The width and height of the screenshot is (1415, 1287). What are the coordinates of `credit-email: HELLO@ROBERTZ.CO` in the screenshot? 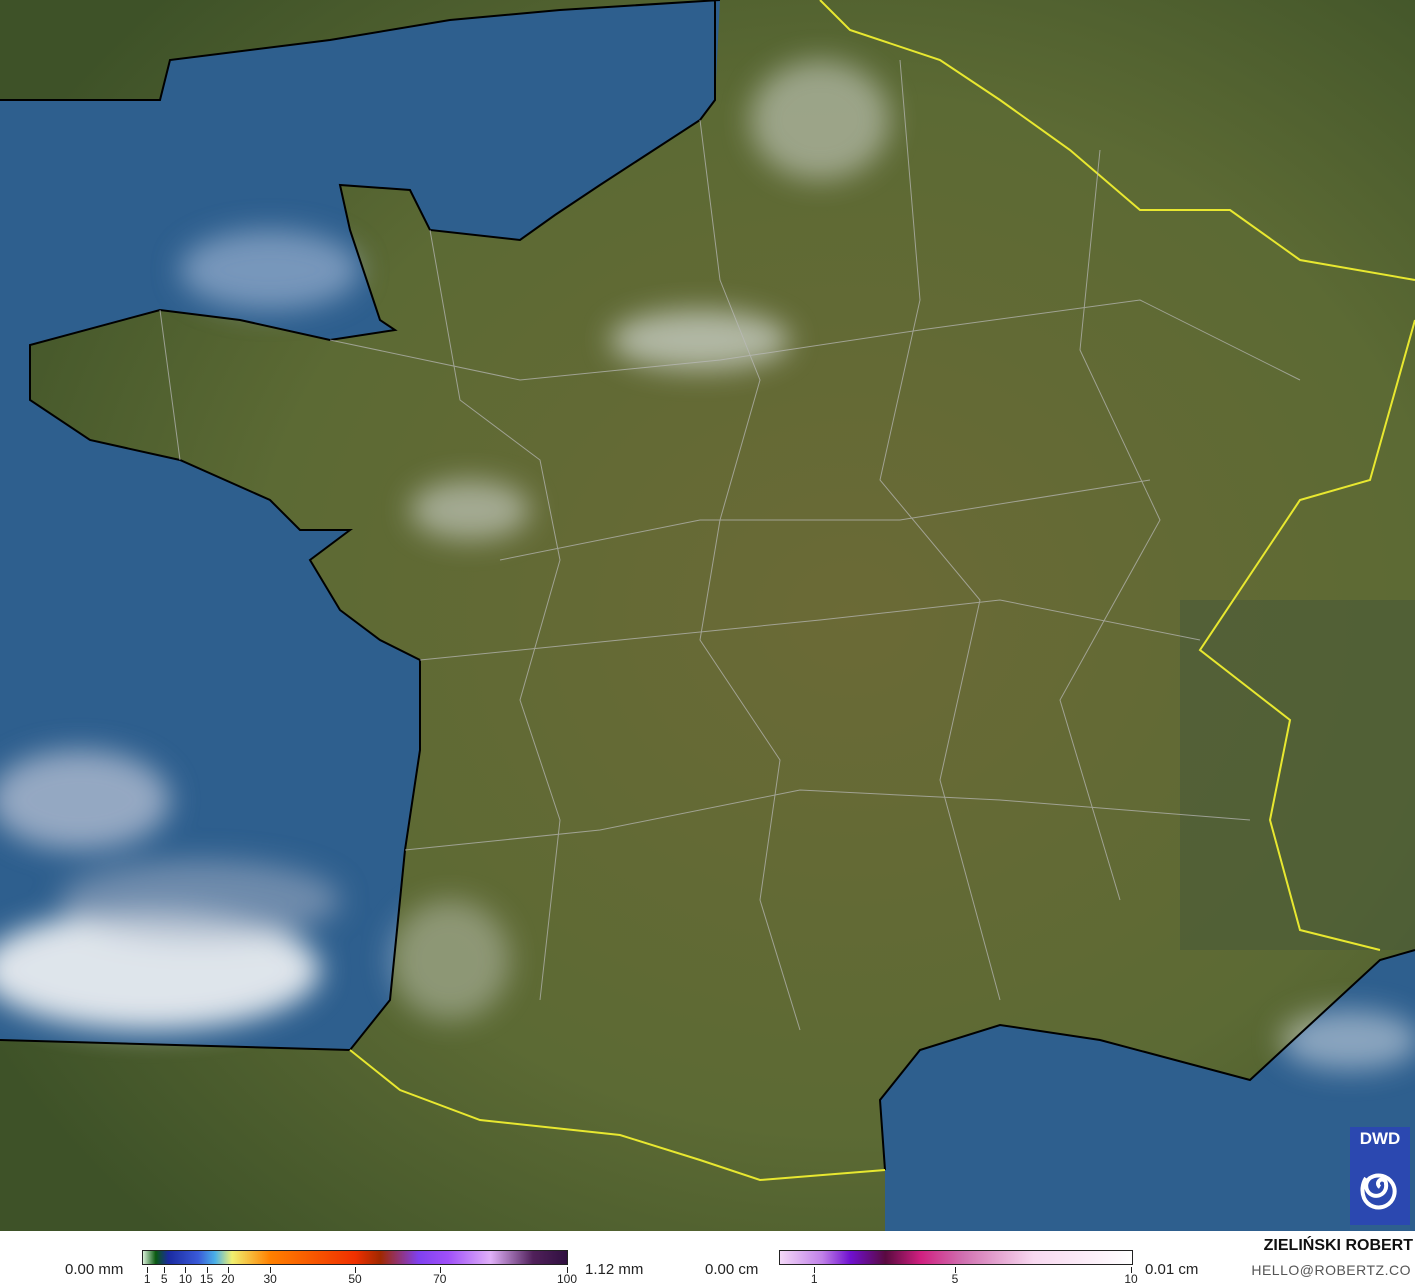 It's located at (1331, 1270).